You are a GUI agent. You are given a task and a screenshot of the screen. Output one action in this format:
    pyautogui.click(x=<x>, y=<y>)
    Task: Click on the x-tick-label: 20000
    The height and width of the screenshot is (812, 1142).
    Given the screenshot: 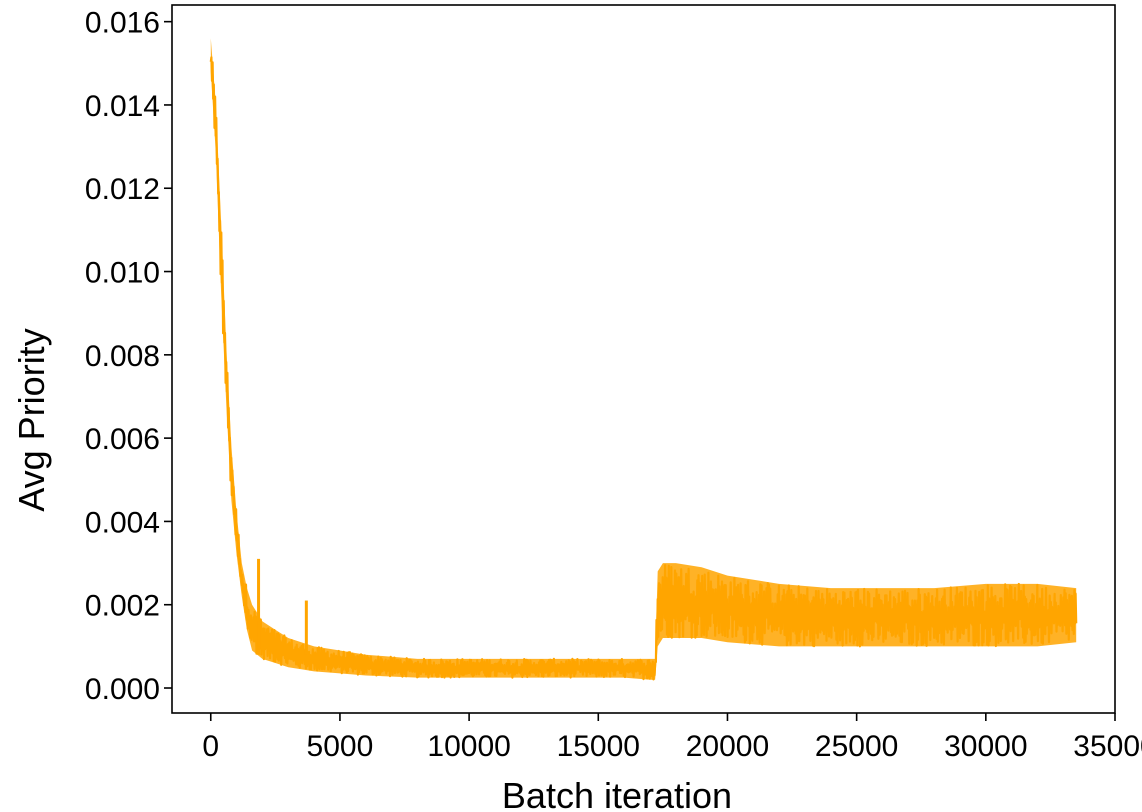 What is the action you would take?
    pyautogui.click(x=727, y=746)
    